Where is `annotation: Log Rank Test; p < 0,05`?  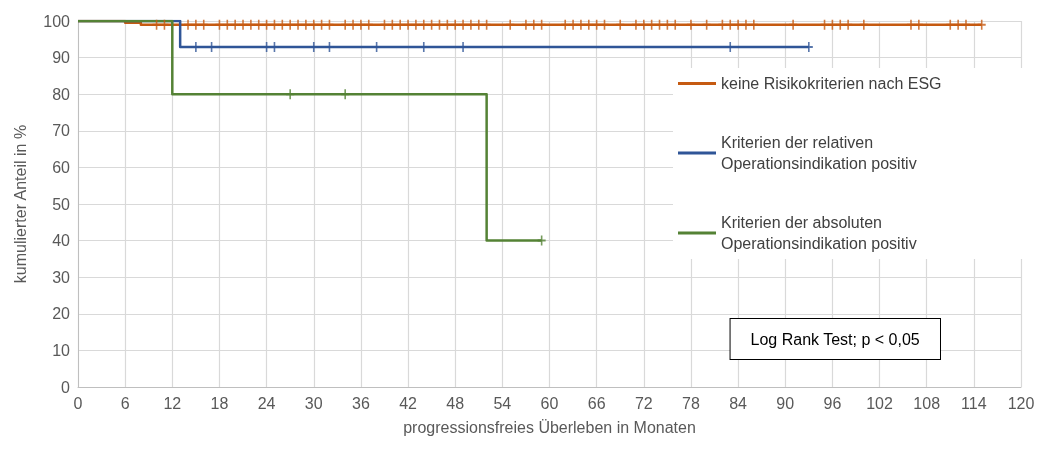
annotation: Log Rank Test; p < 0,05 is located at coordinates (835, 339).